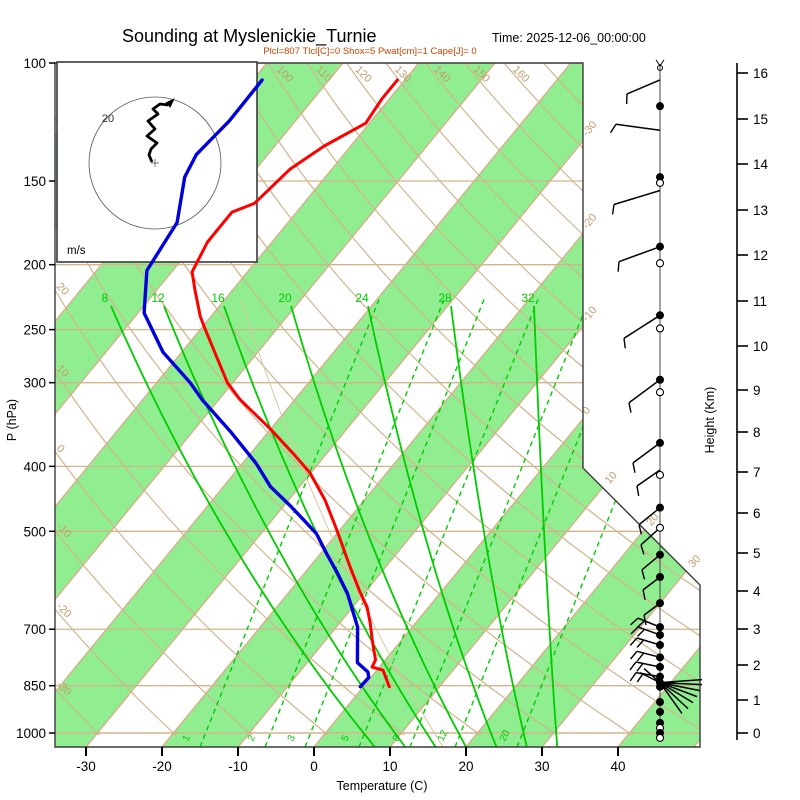  Describe the element at coordinates (710, 420) in the screenshot. I see `svg-text: Height (Km)` at that location.